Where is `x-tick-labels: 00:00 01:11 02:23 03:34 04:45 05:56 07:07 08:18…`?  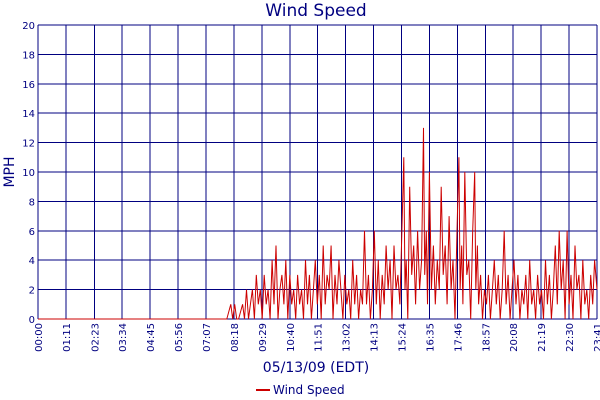
x-tick-labels: 00:00 01:11 02:23 03:34 04:45 05:56 07:07 08:18… is located at coordinates (317, 337).